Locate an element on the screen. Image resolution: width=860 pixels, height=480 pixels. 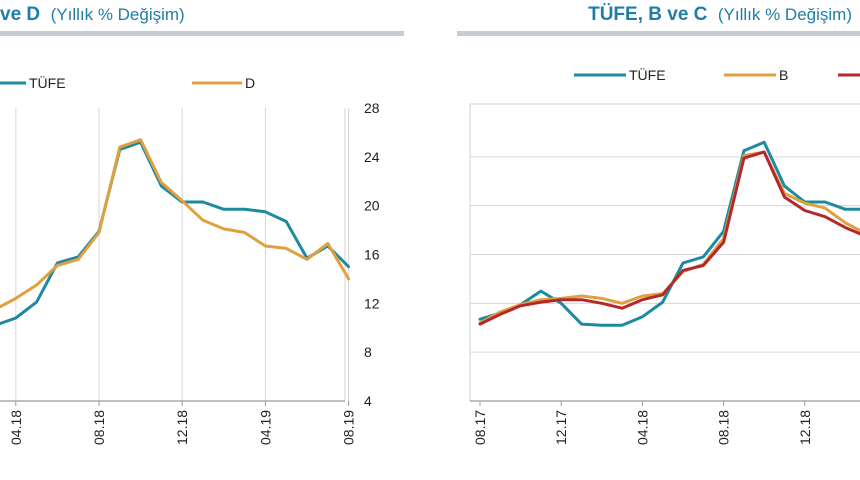
left-x-tick-label: 08.19 is located at coordinates (349, 427).